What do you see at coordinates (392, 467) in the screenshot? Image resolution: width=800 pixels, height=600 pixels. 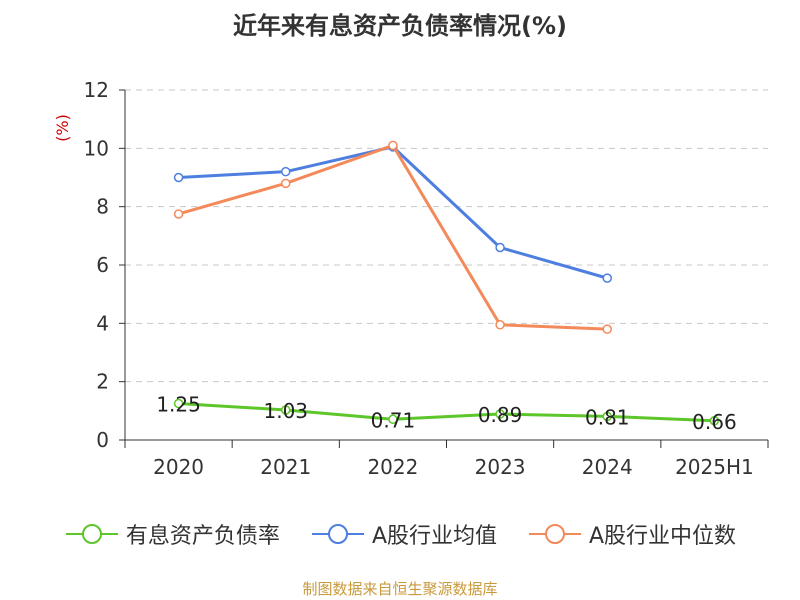 I see `x-tick-label: 2022` at bounding box center [392, 467].